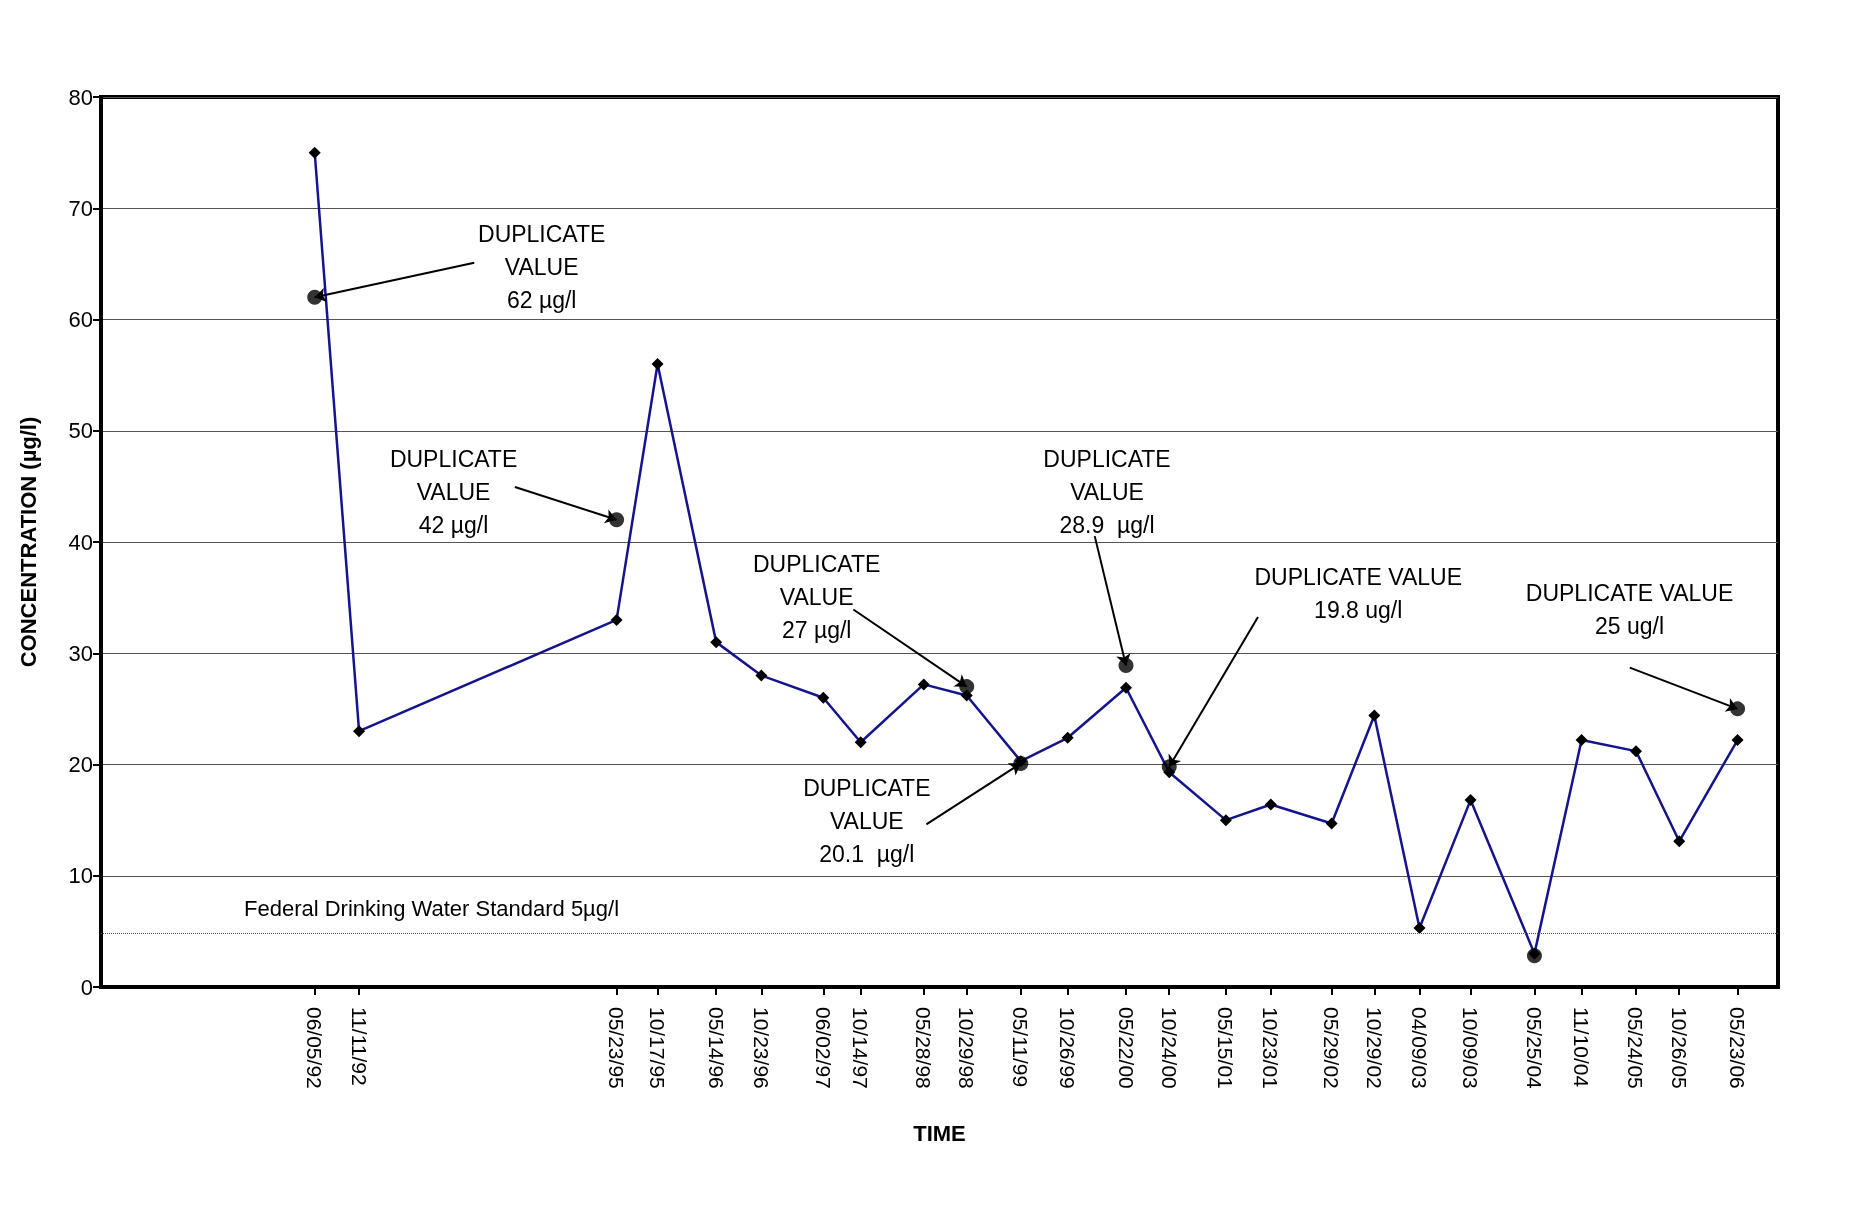 This screenshot has width=1862, height=1227. What do you see at coordinates (80, 97) in the screenshot?
I see `y-tick-label: 80` at bounding box center [80, 97].